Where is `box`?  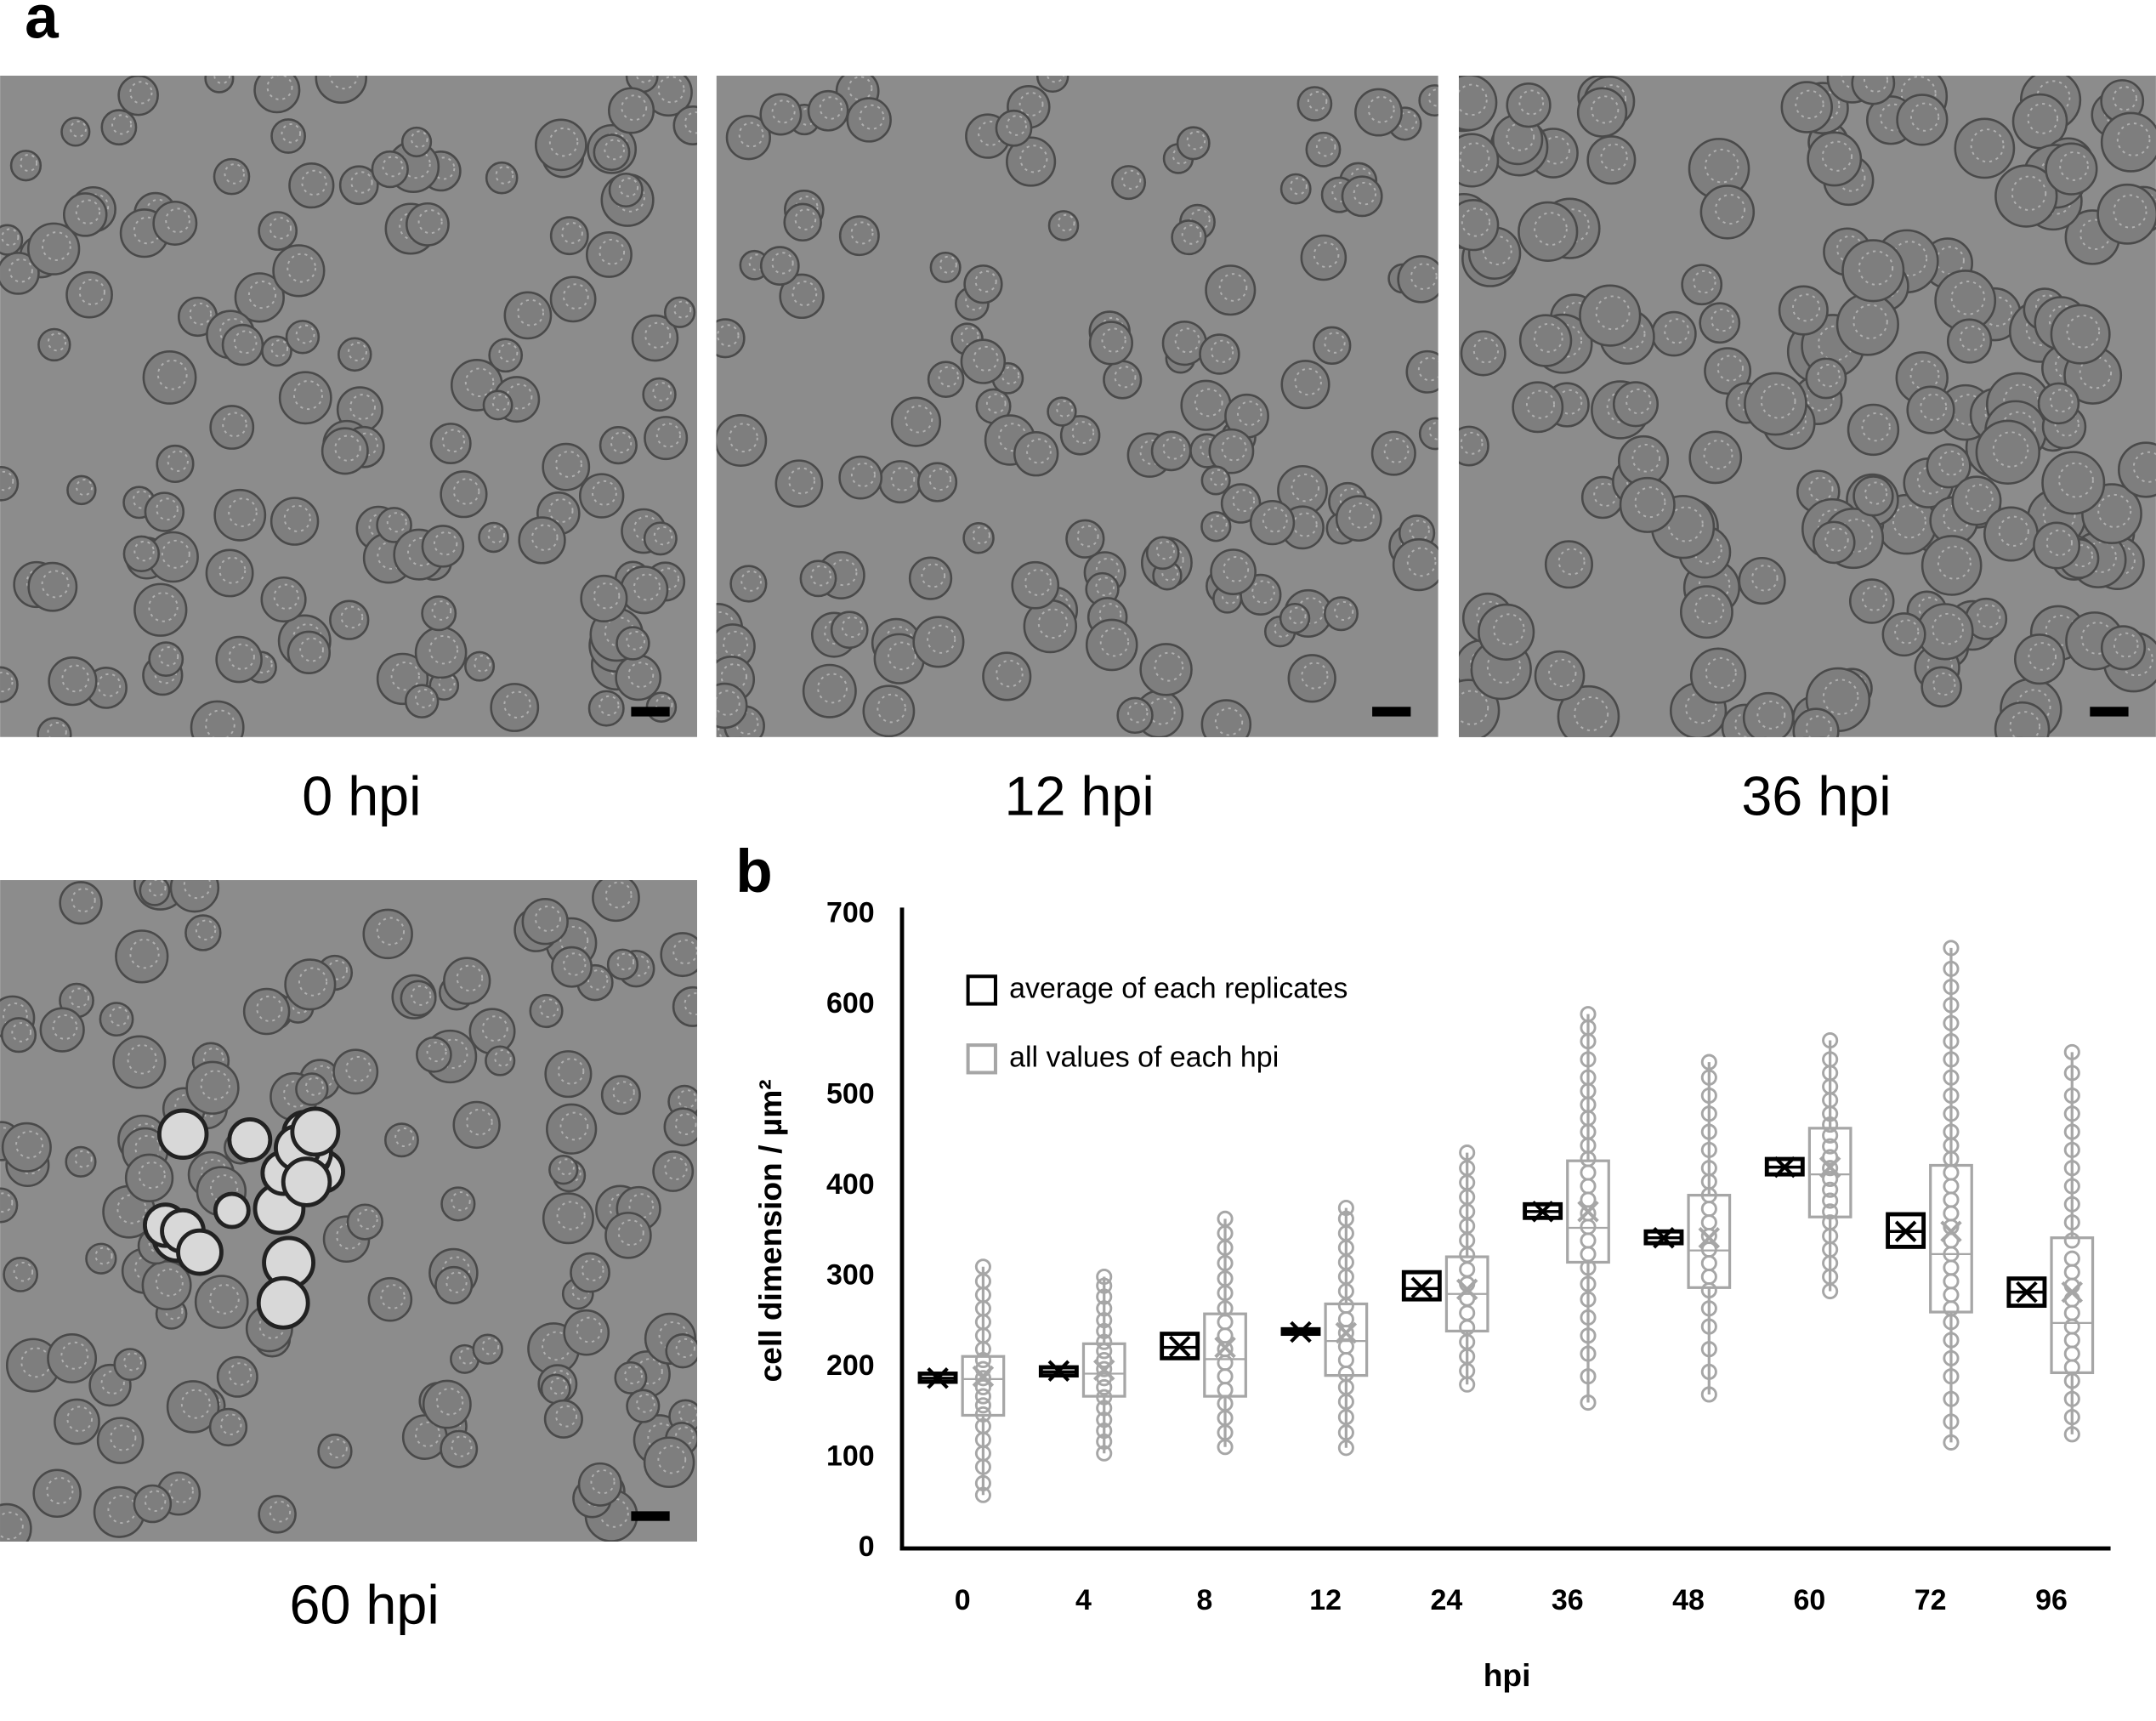
box is located at coordinates (1664, 1237).